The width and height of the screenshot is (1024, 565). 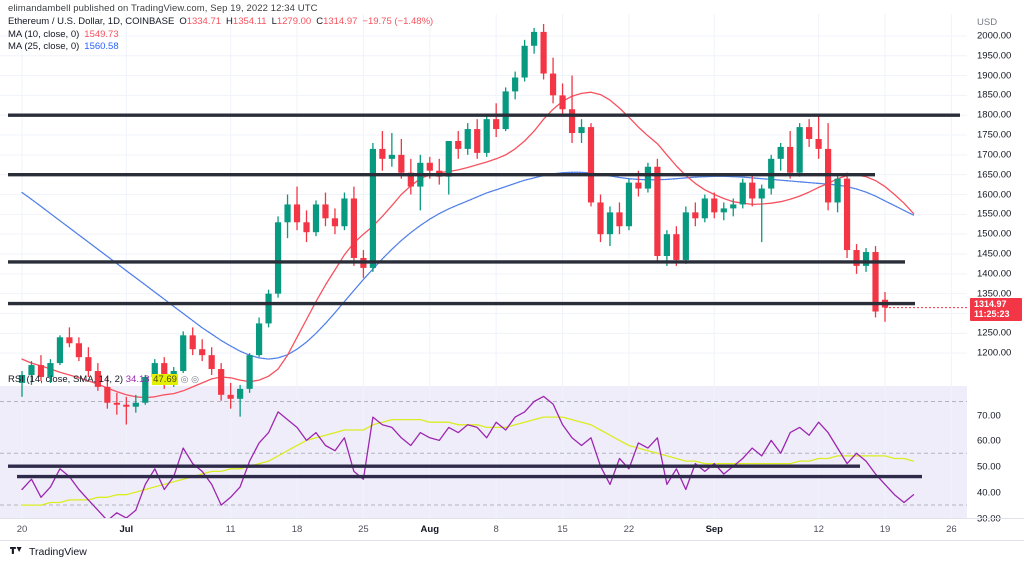 I want to click on rsi-sma-value: 47.69, so click(x=165, y=379).